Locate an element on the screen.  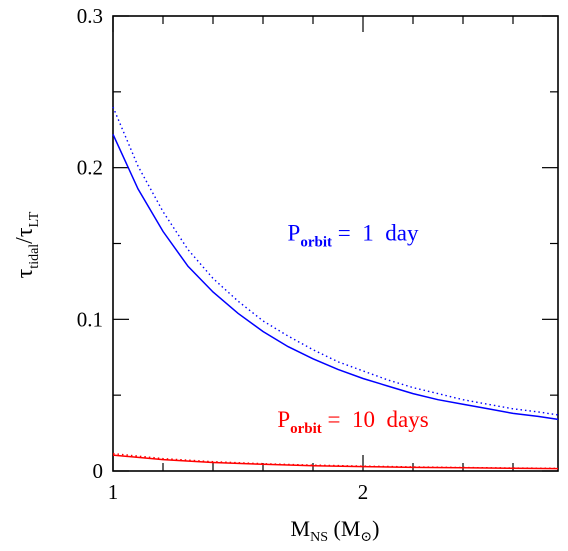
x-axis-title: MNS (M⊙) is located at coordinates (335, 530).